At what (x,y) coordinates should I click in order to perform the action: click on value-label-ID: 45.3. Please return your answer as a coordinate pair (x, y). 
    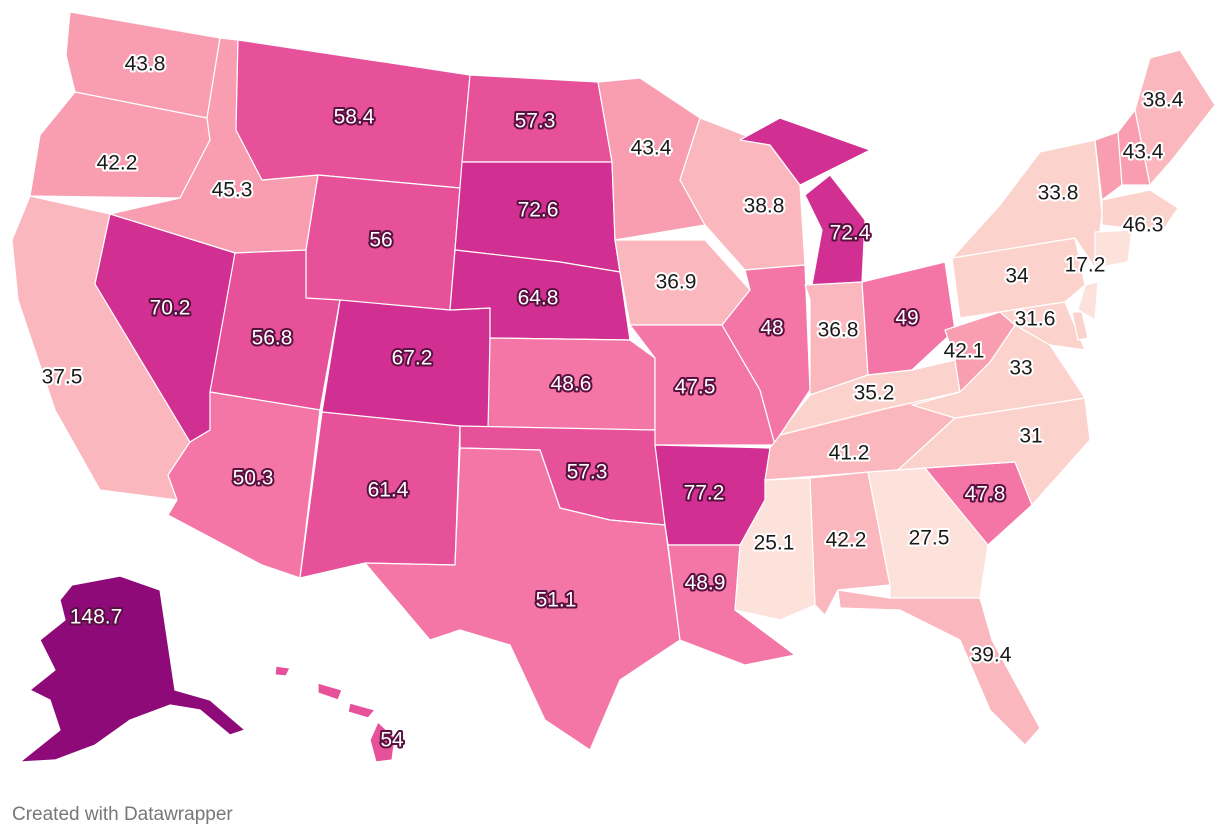
    Looking at the image, I should click on (232, 190).